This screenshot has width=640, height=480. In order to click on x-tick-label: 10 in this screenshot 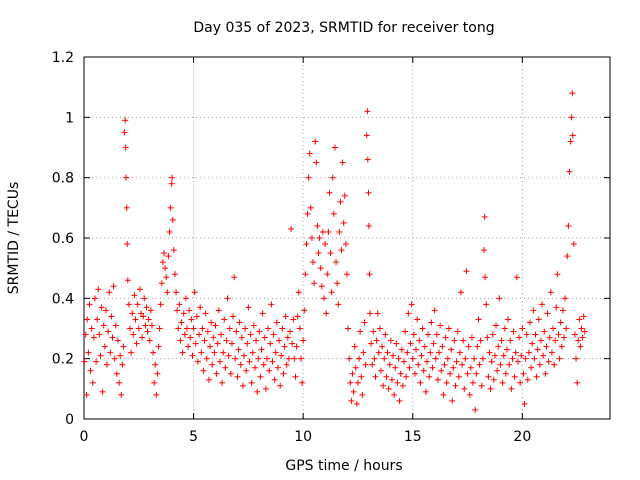, I will do `click(303, 437)`.